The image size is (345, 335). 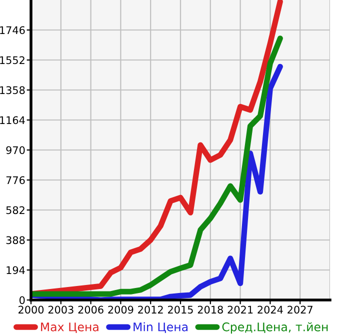 I want to click on y-tick-label: 776, so click(x=15, y=180).